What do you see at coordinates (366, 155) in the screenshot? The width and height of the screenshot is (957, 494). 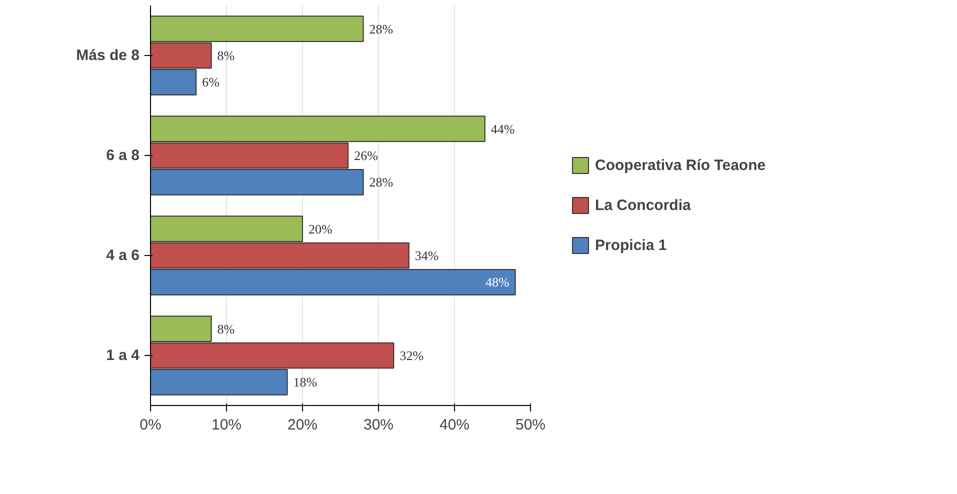 I see `data-label: 26%` at bounding box center [366, 155].